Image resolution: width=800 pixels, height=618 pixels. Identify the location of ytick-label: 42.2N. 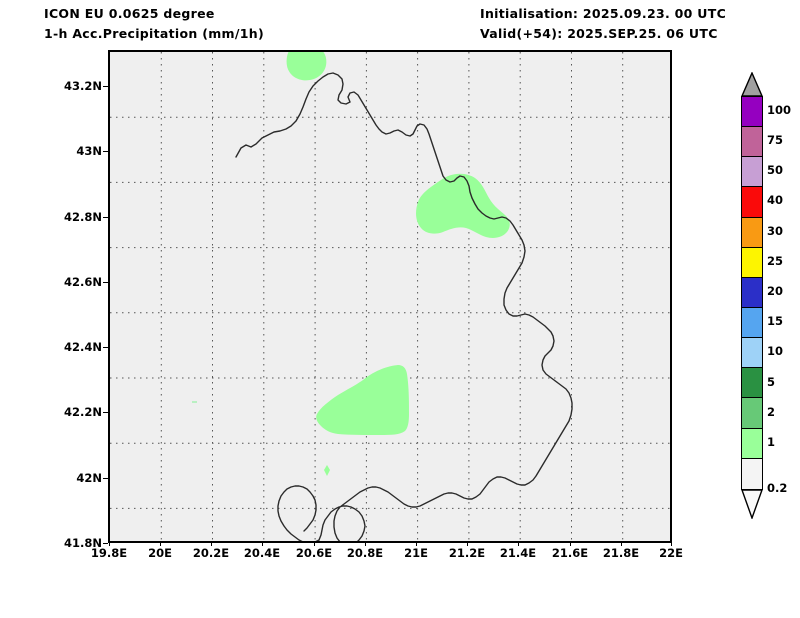
(83, 412).